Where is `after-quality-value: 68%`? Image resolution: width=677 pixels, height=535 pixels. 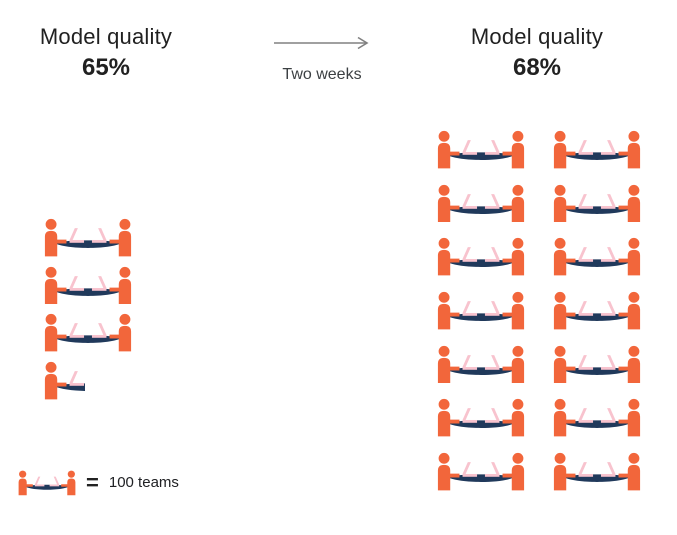
after-quality-value: 68% is located at coordinates (537, 67).